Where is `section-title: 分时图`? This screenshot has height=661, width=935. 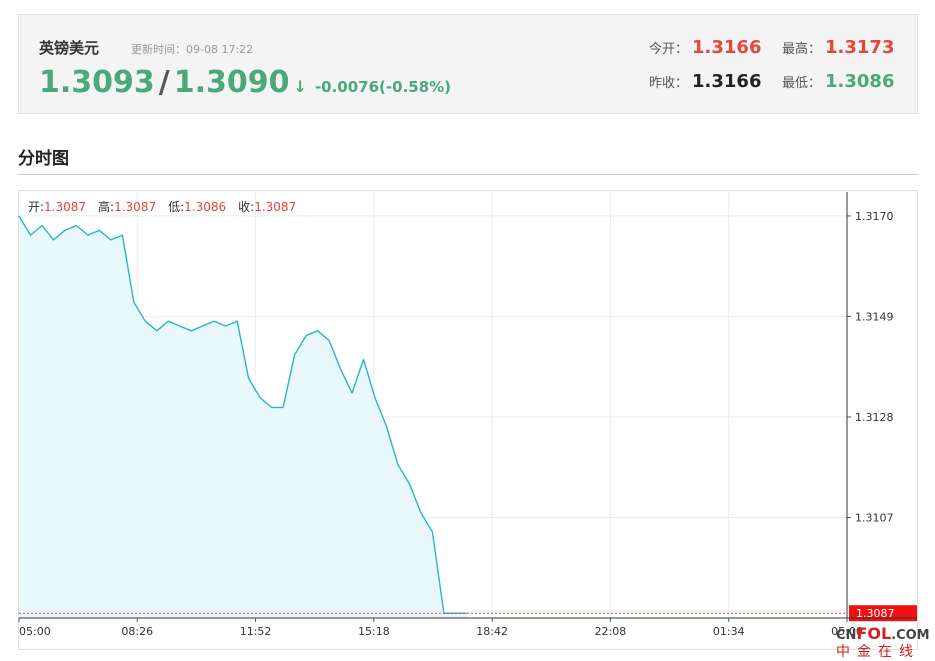 section-title: 分时图 is located at coordinates (43, 159).